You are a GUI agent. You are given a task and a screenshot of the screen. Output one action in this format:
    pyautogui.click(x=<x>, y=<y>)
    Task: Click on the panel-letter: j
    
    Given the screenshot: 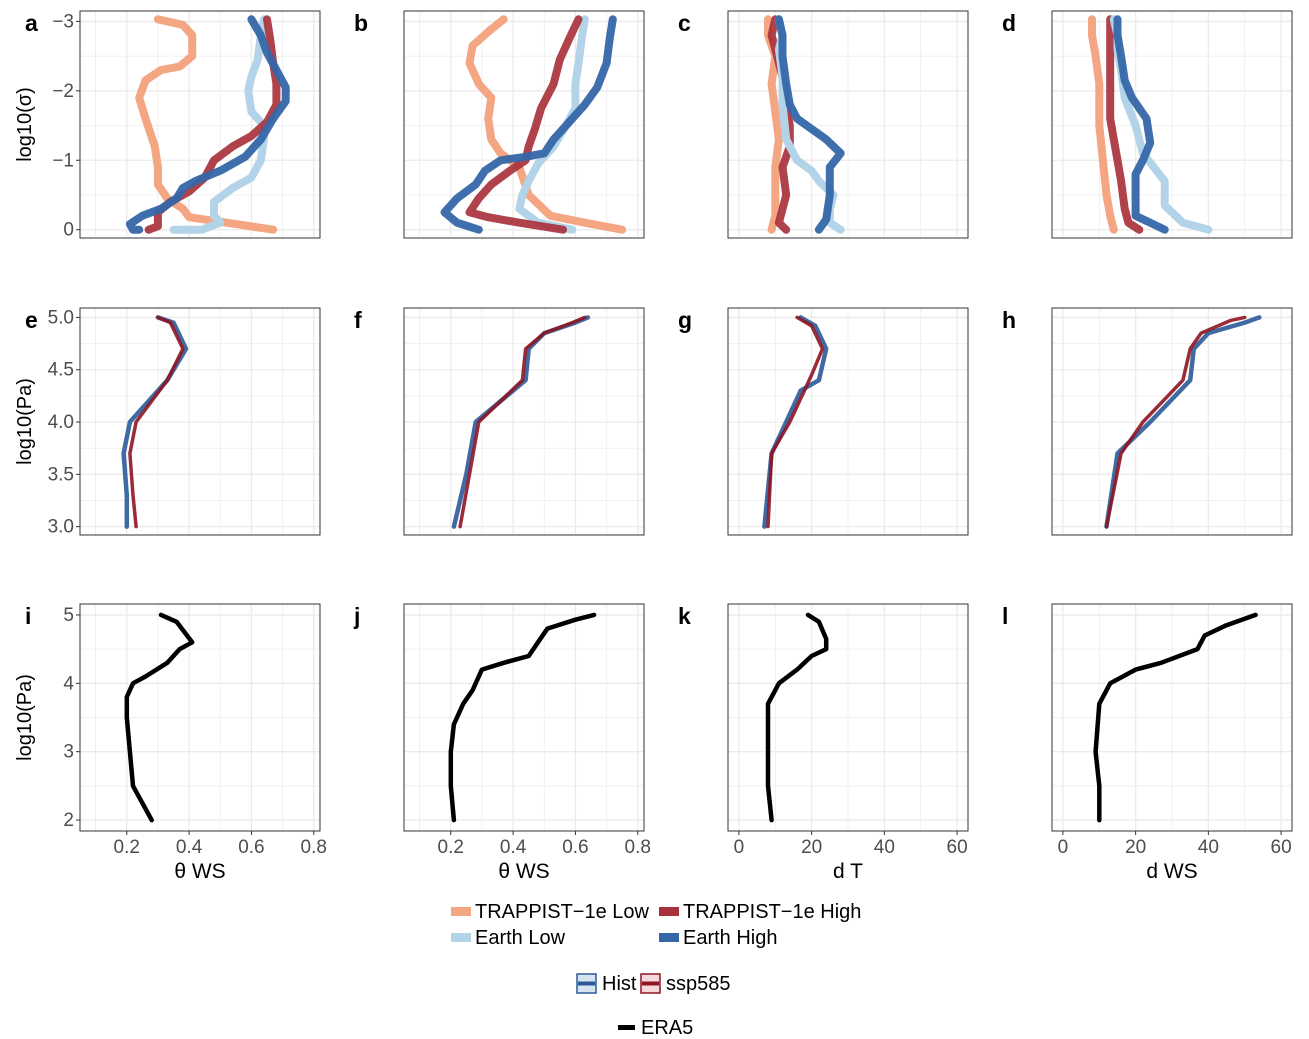 What is the action you would take?
    pyautogui.click(x=356, y=616)
    